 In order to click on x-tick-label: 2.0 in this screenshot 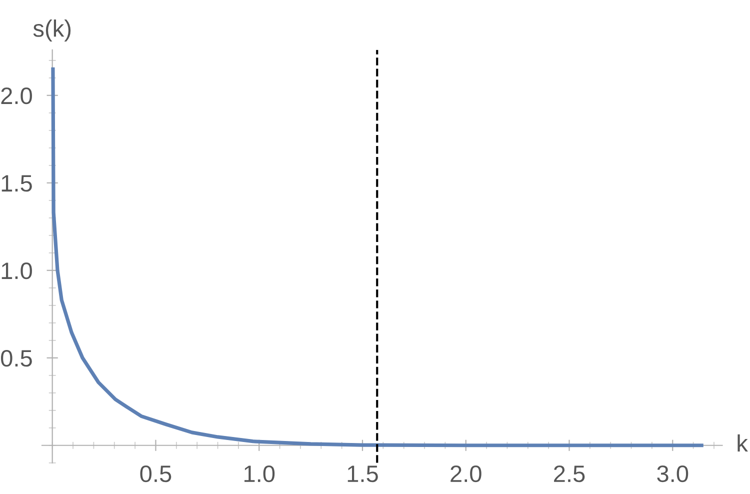, I will do `click(466, 473)`.